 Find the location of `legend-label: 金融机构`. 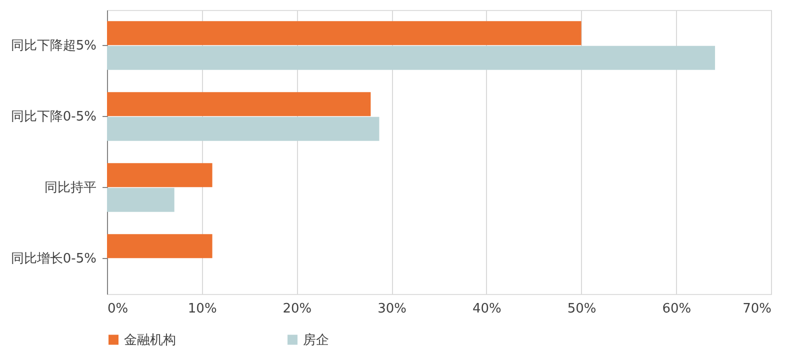

legend-label: 金融机构 is located at coordinates (150, 340).